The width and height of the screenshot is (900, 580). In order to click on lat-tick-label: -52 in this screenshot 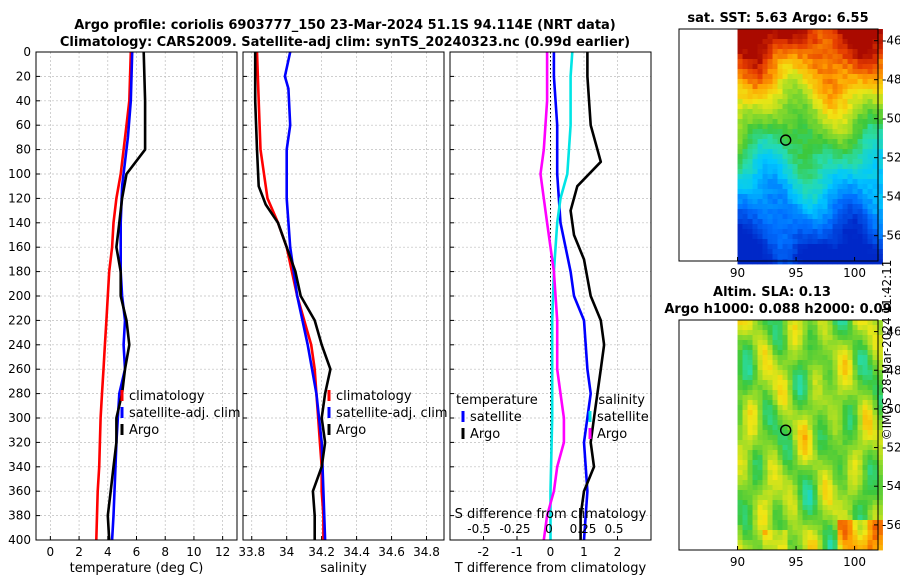, I will do `click(891, 158)`.